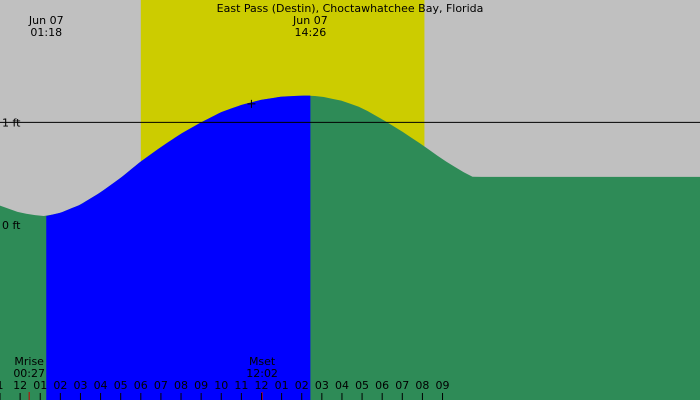 The width and height of the screenshot is (700, 400). I want to click on x-tick-label: 11, so click(241, 385).